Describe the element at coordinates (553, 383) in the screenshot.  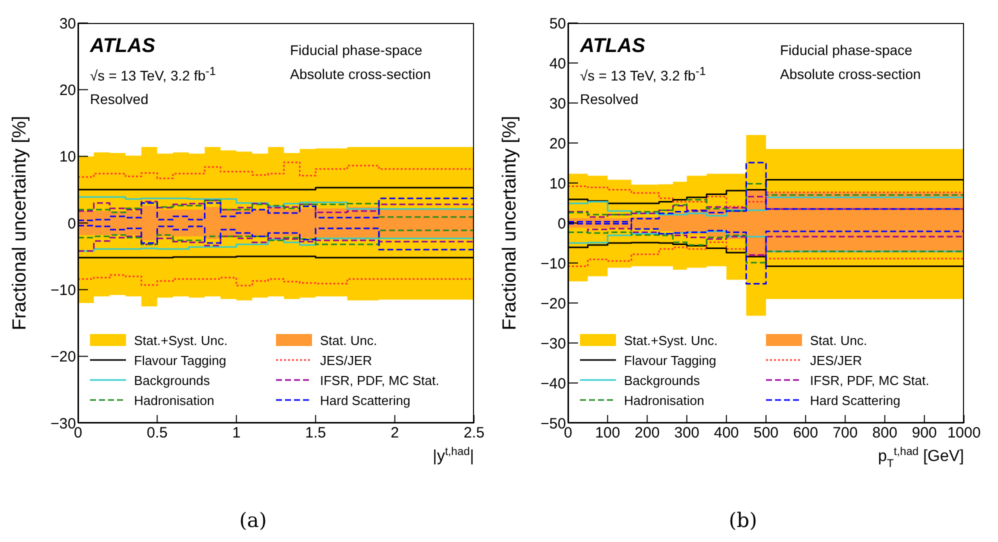
I see `y-tick-label: −40` at that location.